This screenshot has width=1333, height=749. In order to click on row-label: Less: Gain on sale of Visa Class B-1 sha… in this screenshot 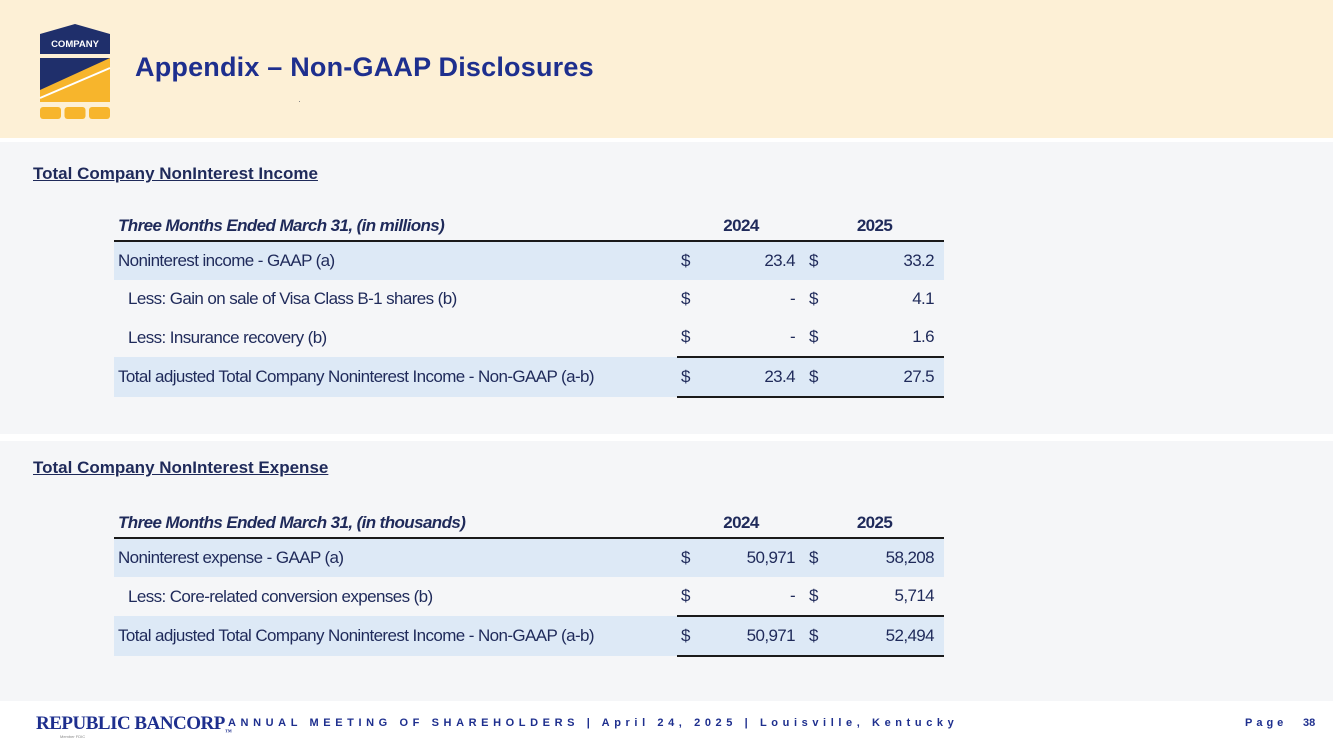, I will do `click(292, 298)`.